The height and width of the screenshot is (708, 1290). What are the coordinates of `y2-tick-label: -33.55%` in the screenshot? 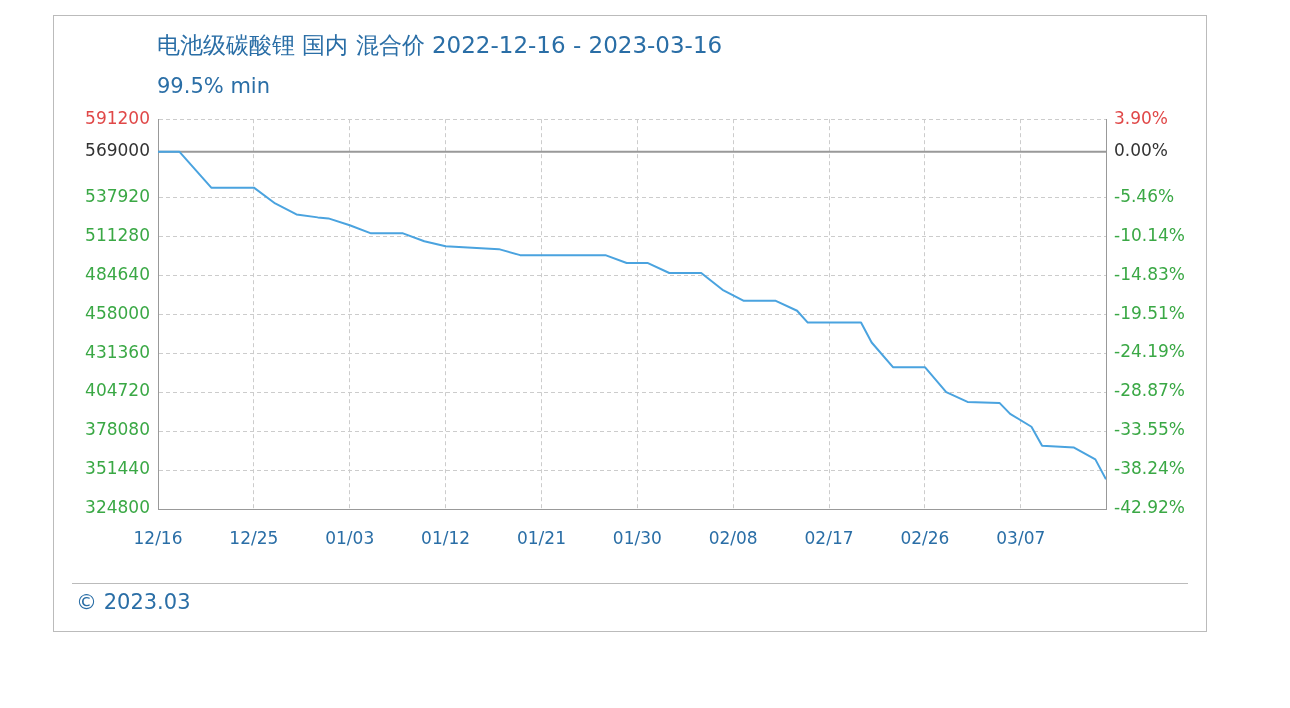 It's located at (1149, 429).